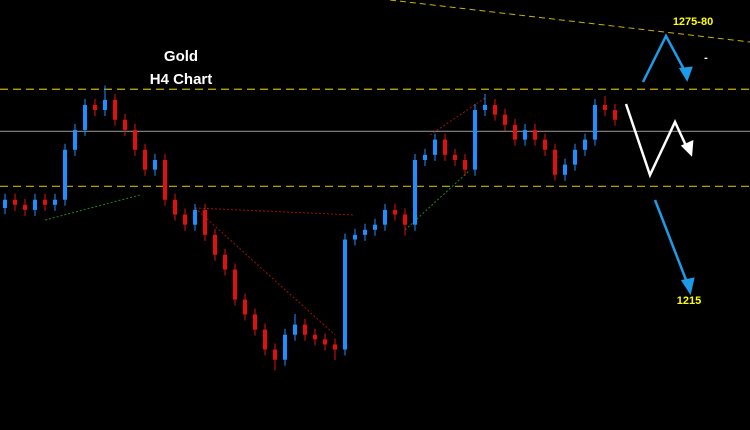 Image resolution: width=750 pixels, height=430 pixels. What do you see at coordinates (181, 56) in the screenshot?
I see `chart-title: Gold` at bounding box center [181, 56].